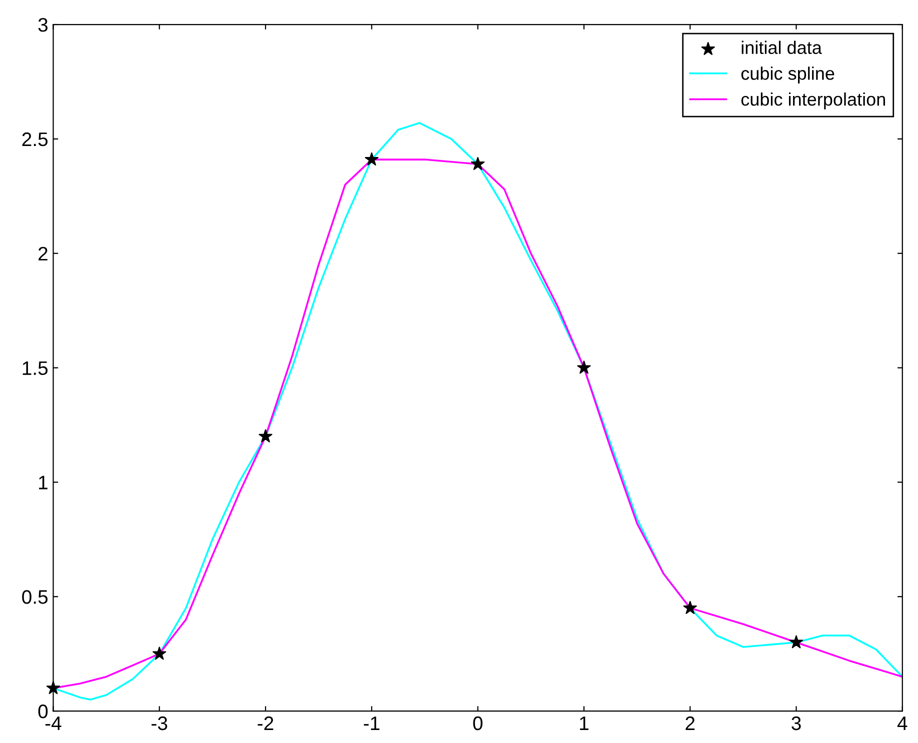  I want to click on y-tick-label: 0, so click(43, 711).